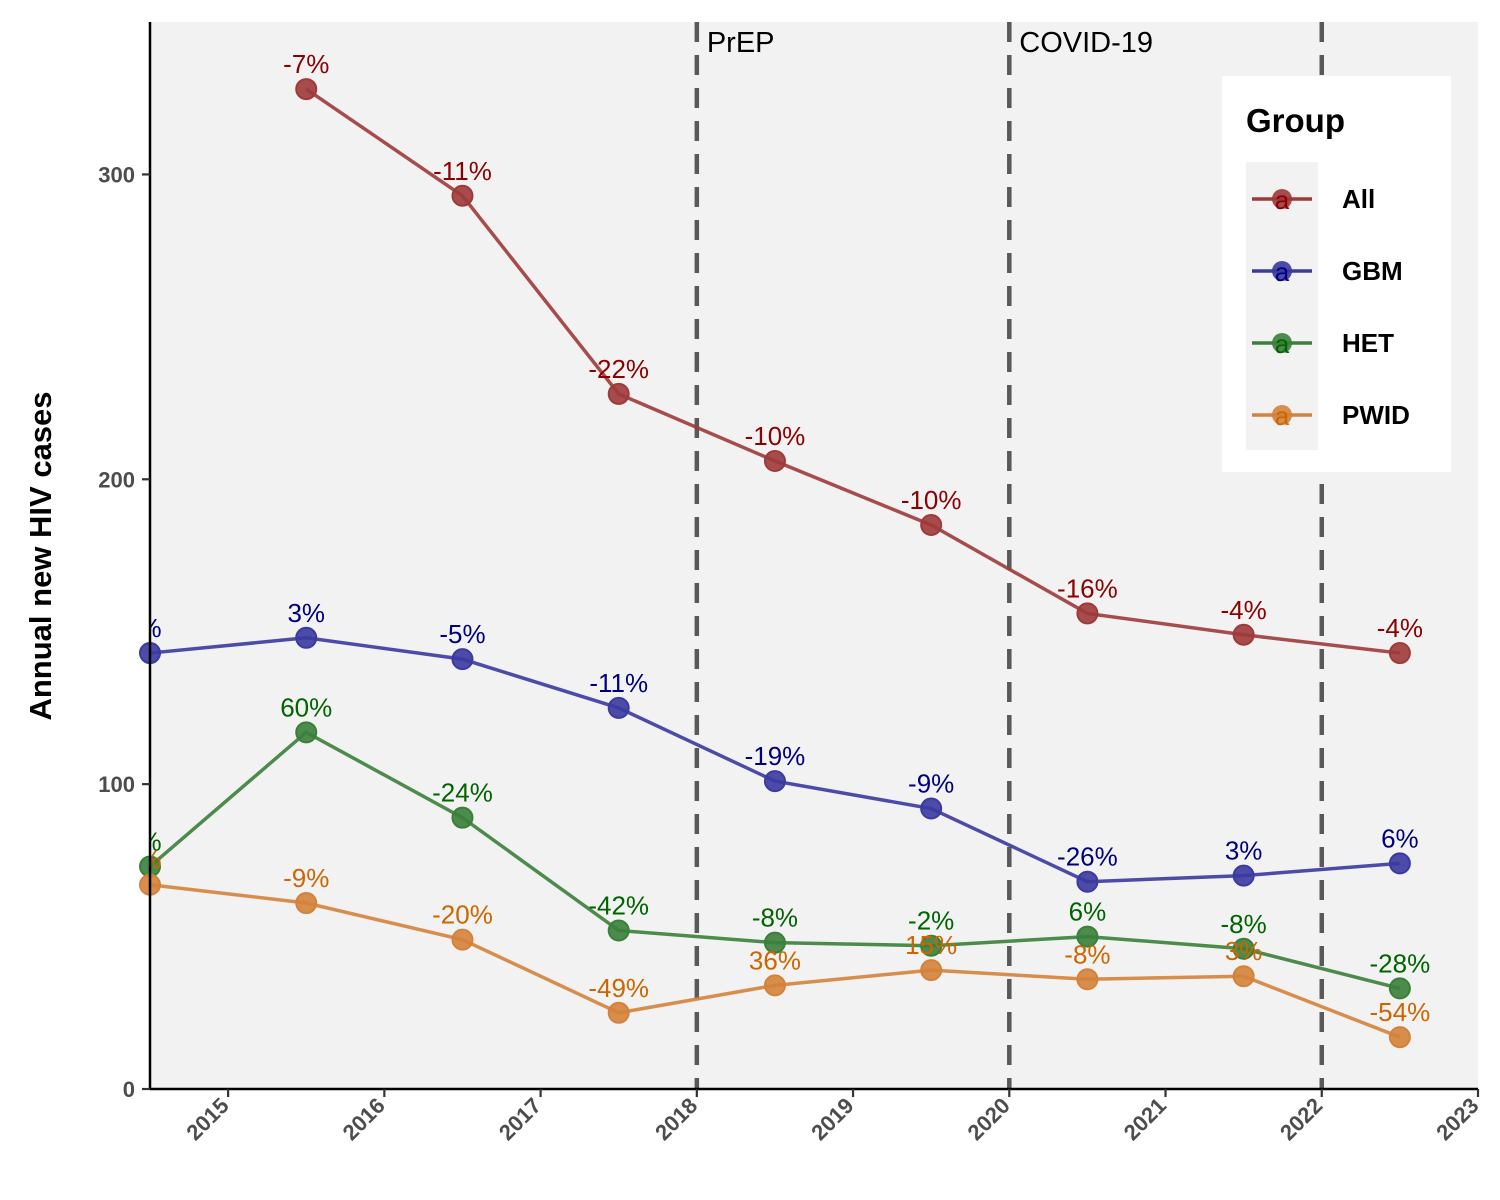  Describe the element at coordinates (306, 64) in the screenshot. I see `data-label-all: -7%` at that location.